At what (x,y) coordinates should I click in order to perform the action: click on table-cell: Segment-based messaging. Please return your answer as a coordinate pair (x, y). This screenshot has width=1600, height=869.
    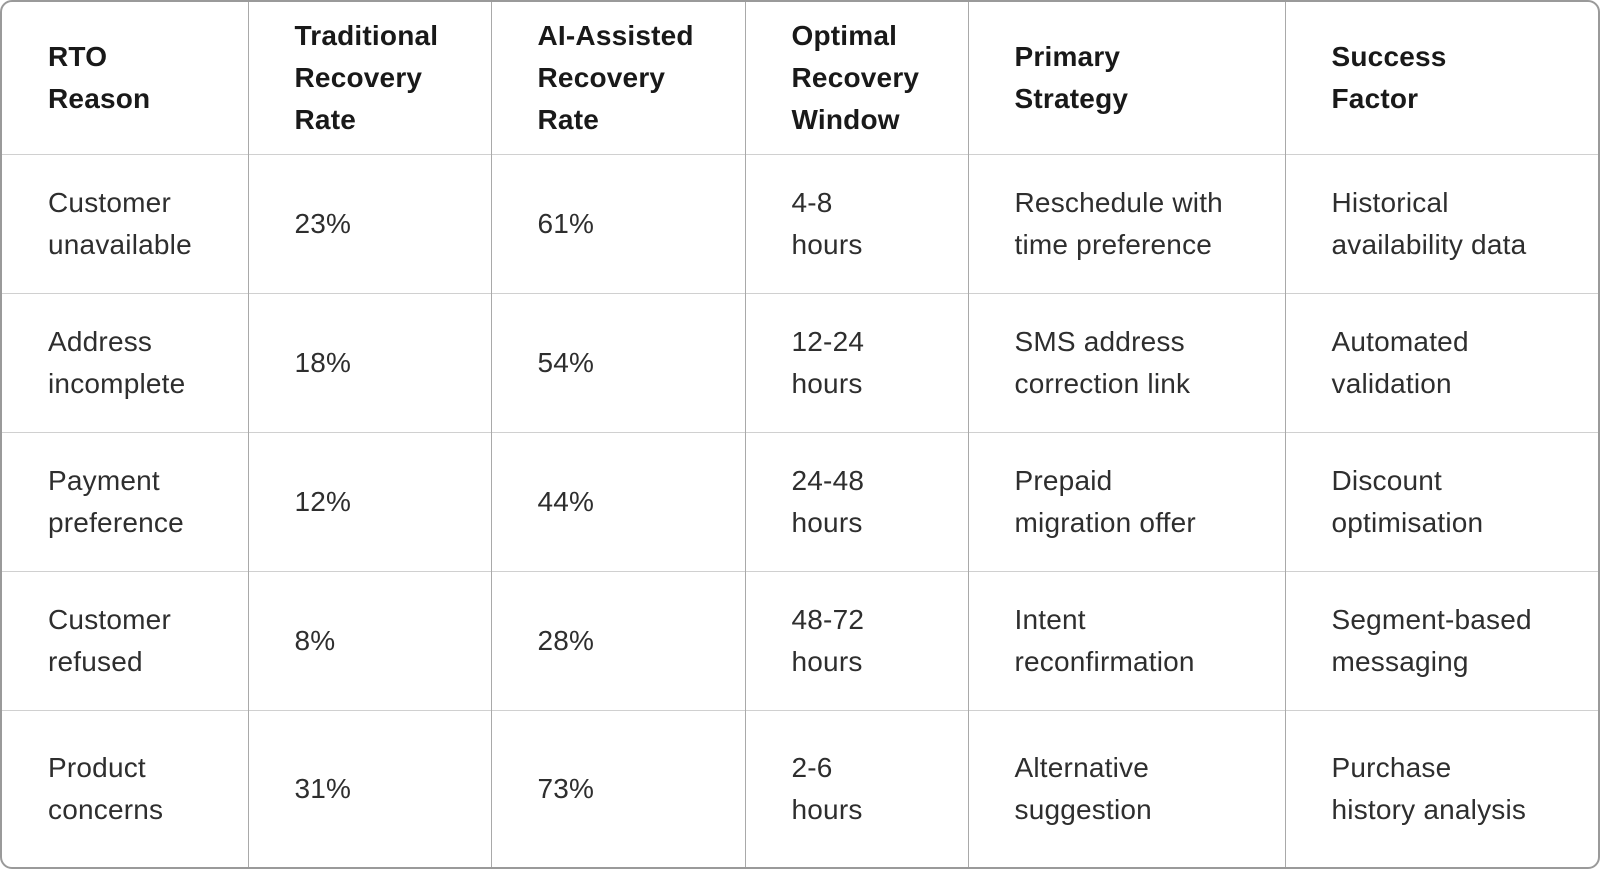
    Looking at the image, I should click on (1441, 640).